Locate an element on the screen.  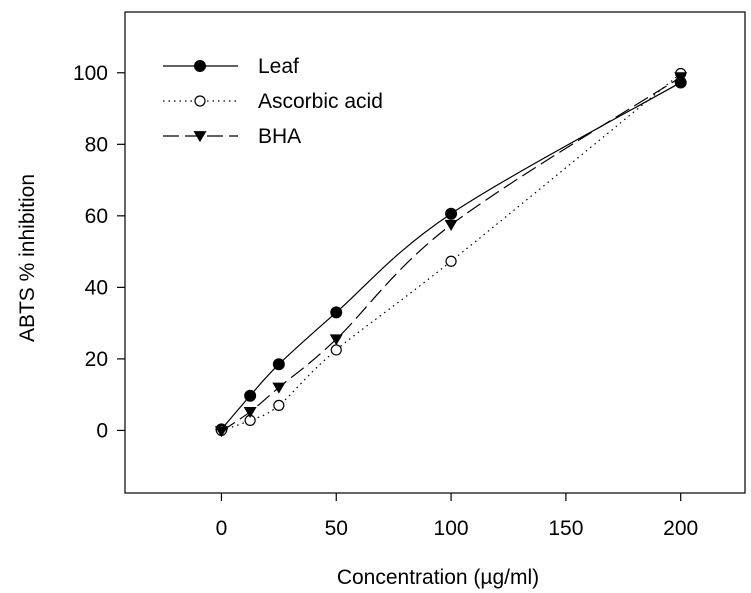
y-tick-label: 0 is located at coordinates (102, 430).